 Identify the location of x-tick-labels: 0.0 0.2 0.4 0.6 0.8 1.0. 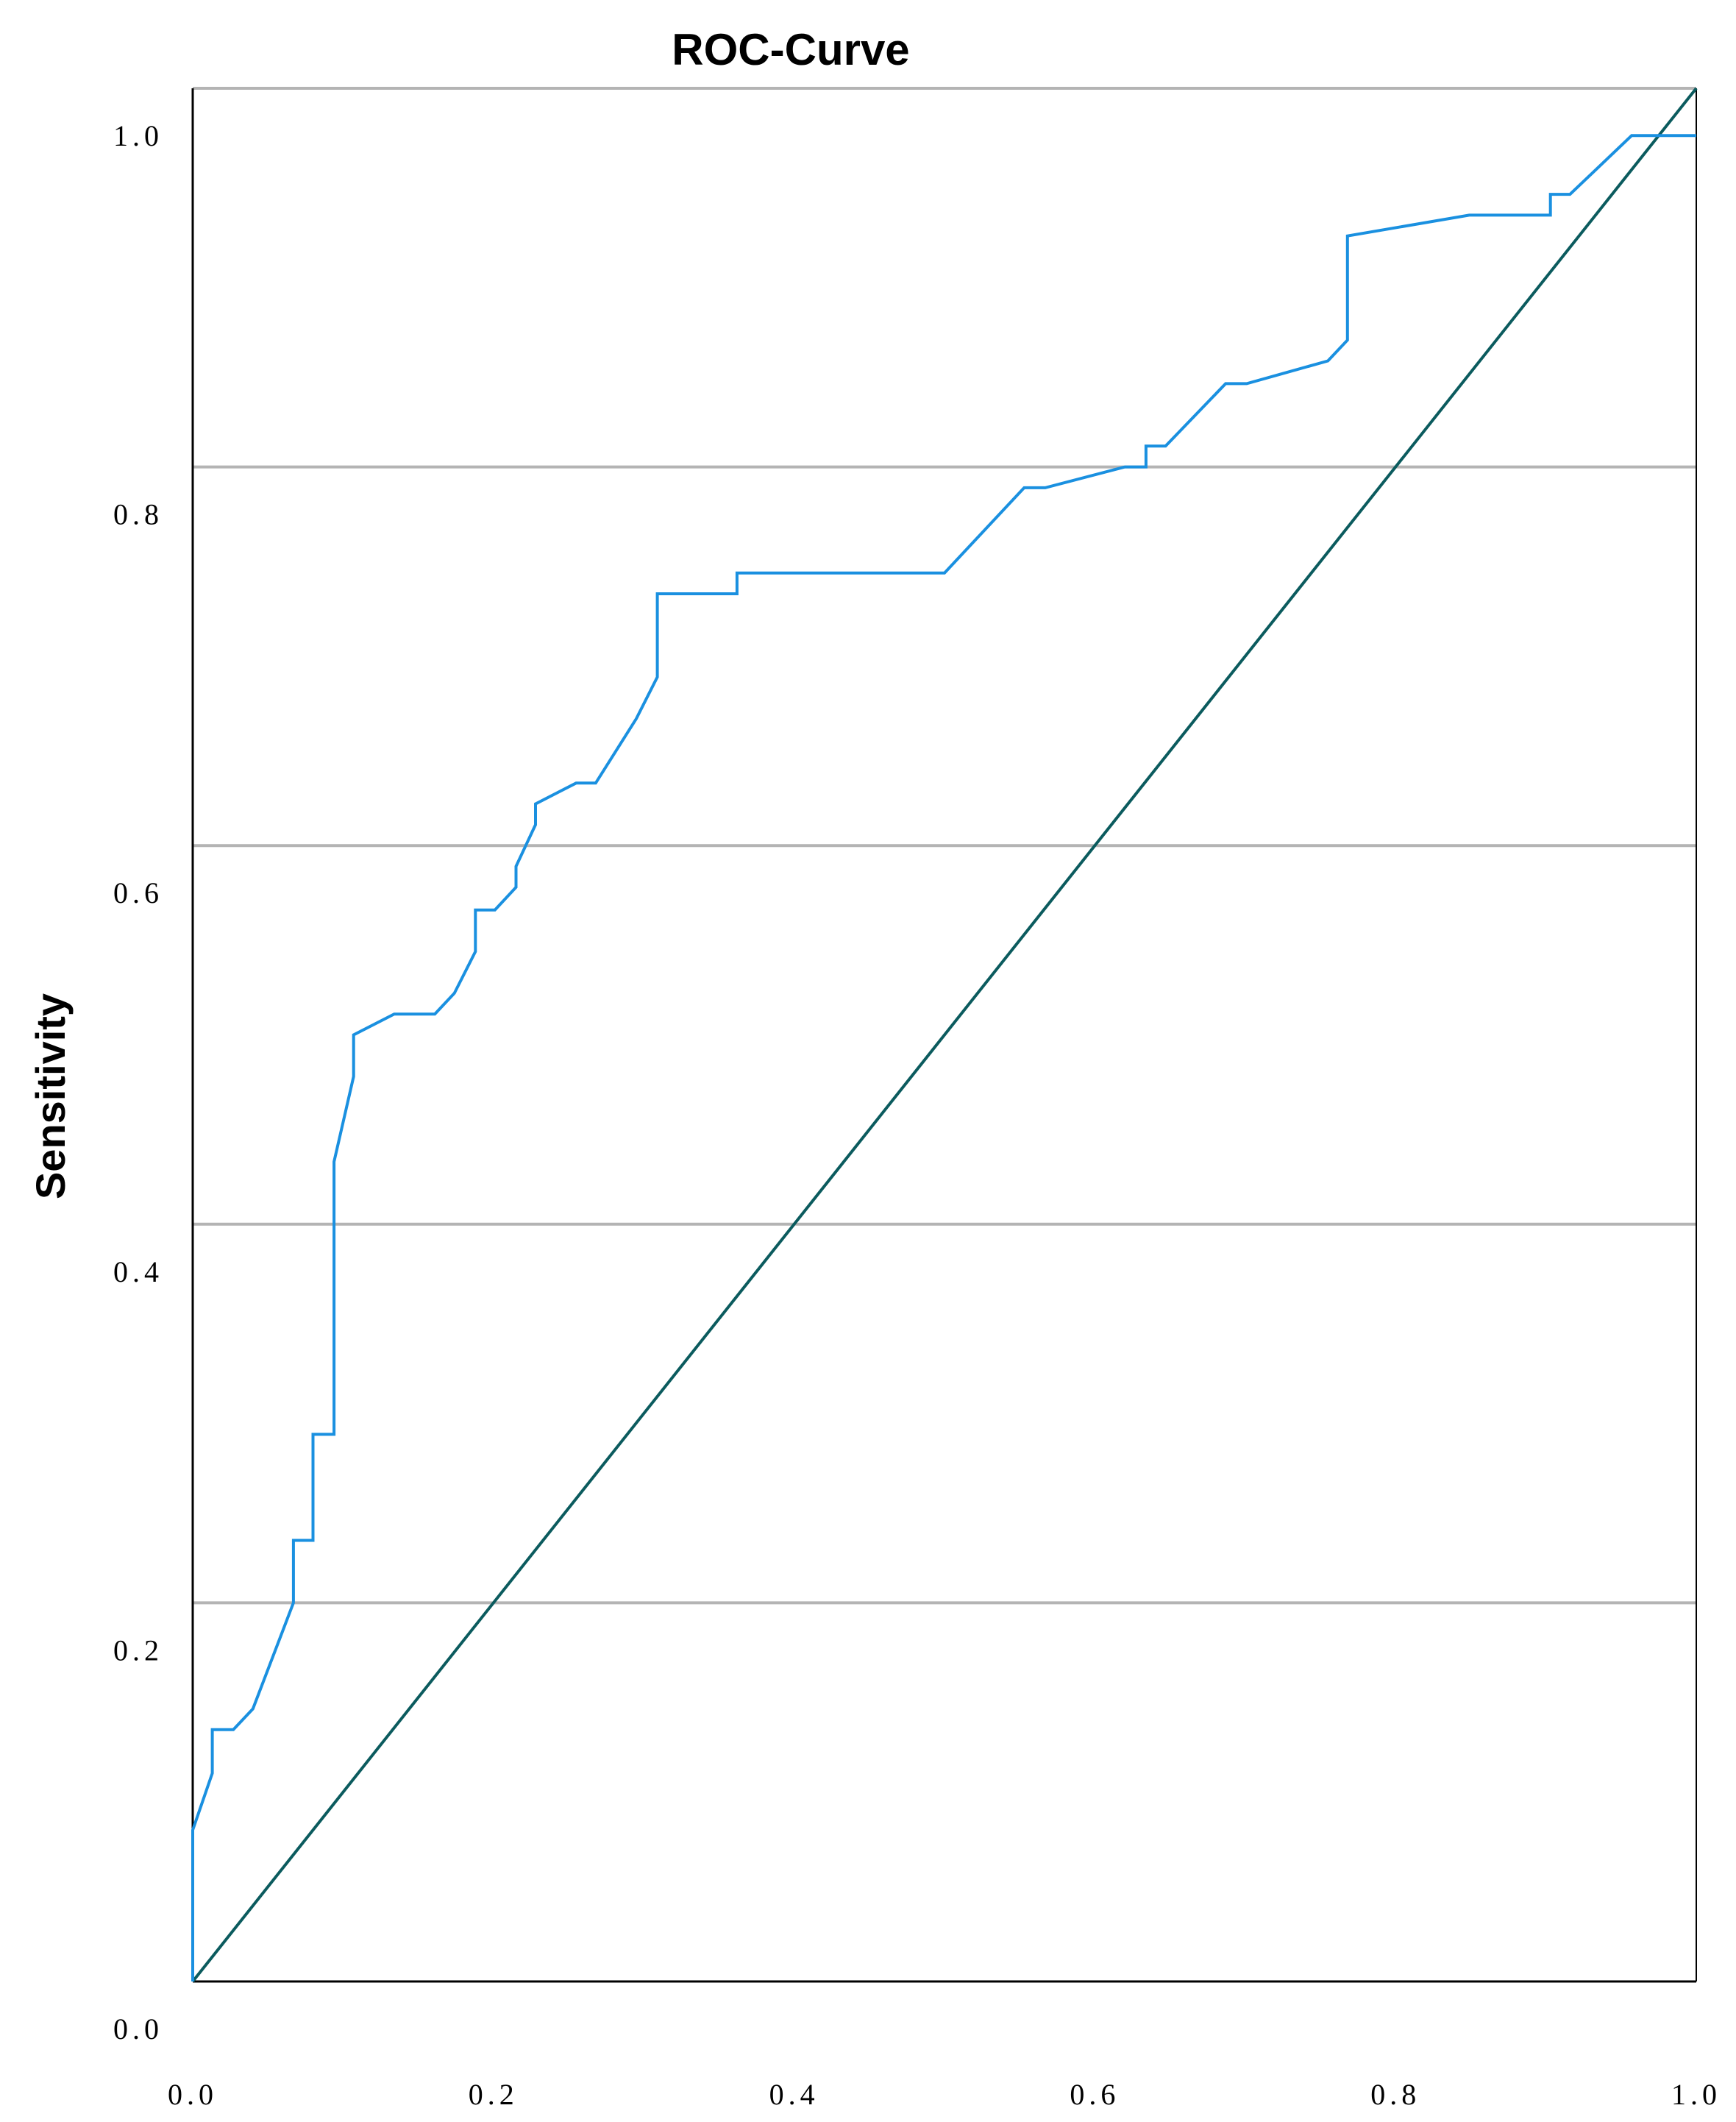
(944, 2094).